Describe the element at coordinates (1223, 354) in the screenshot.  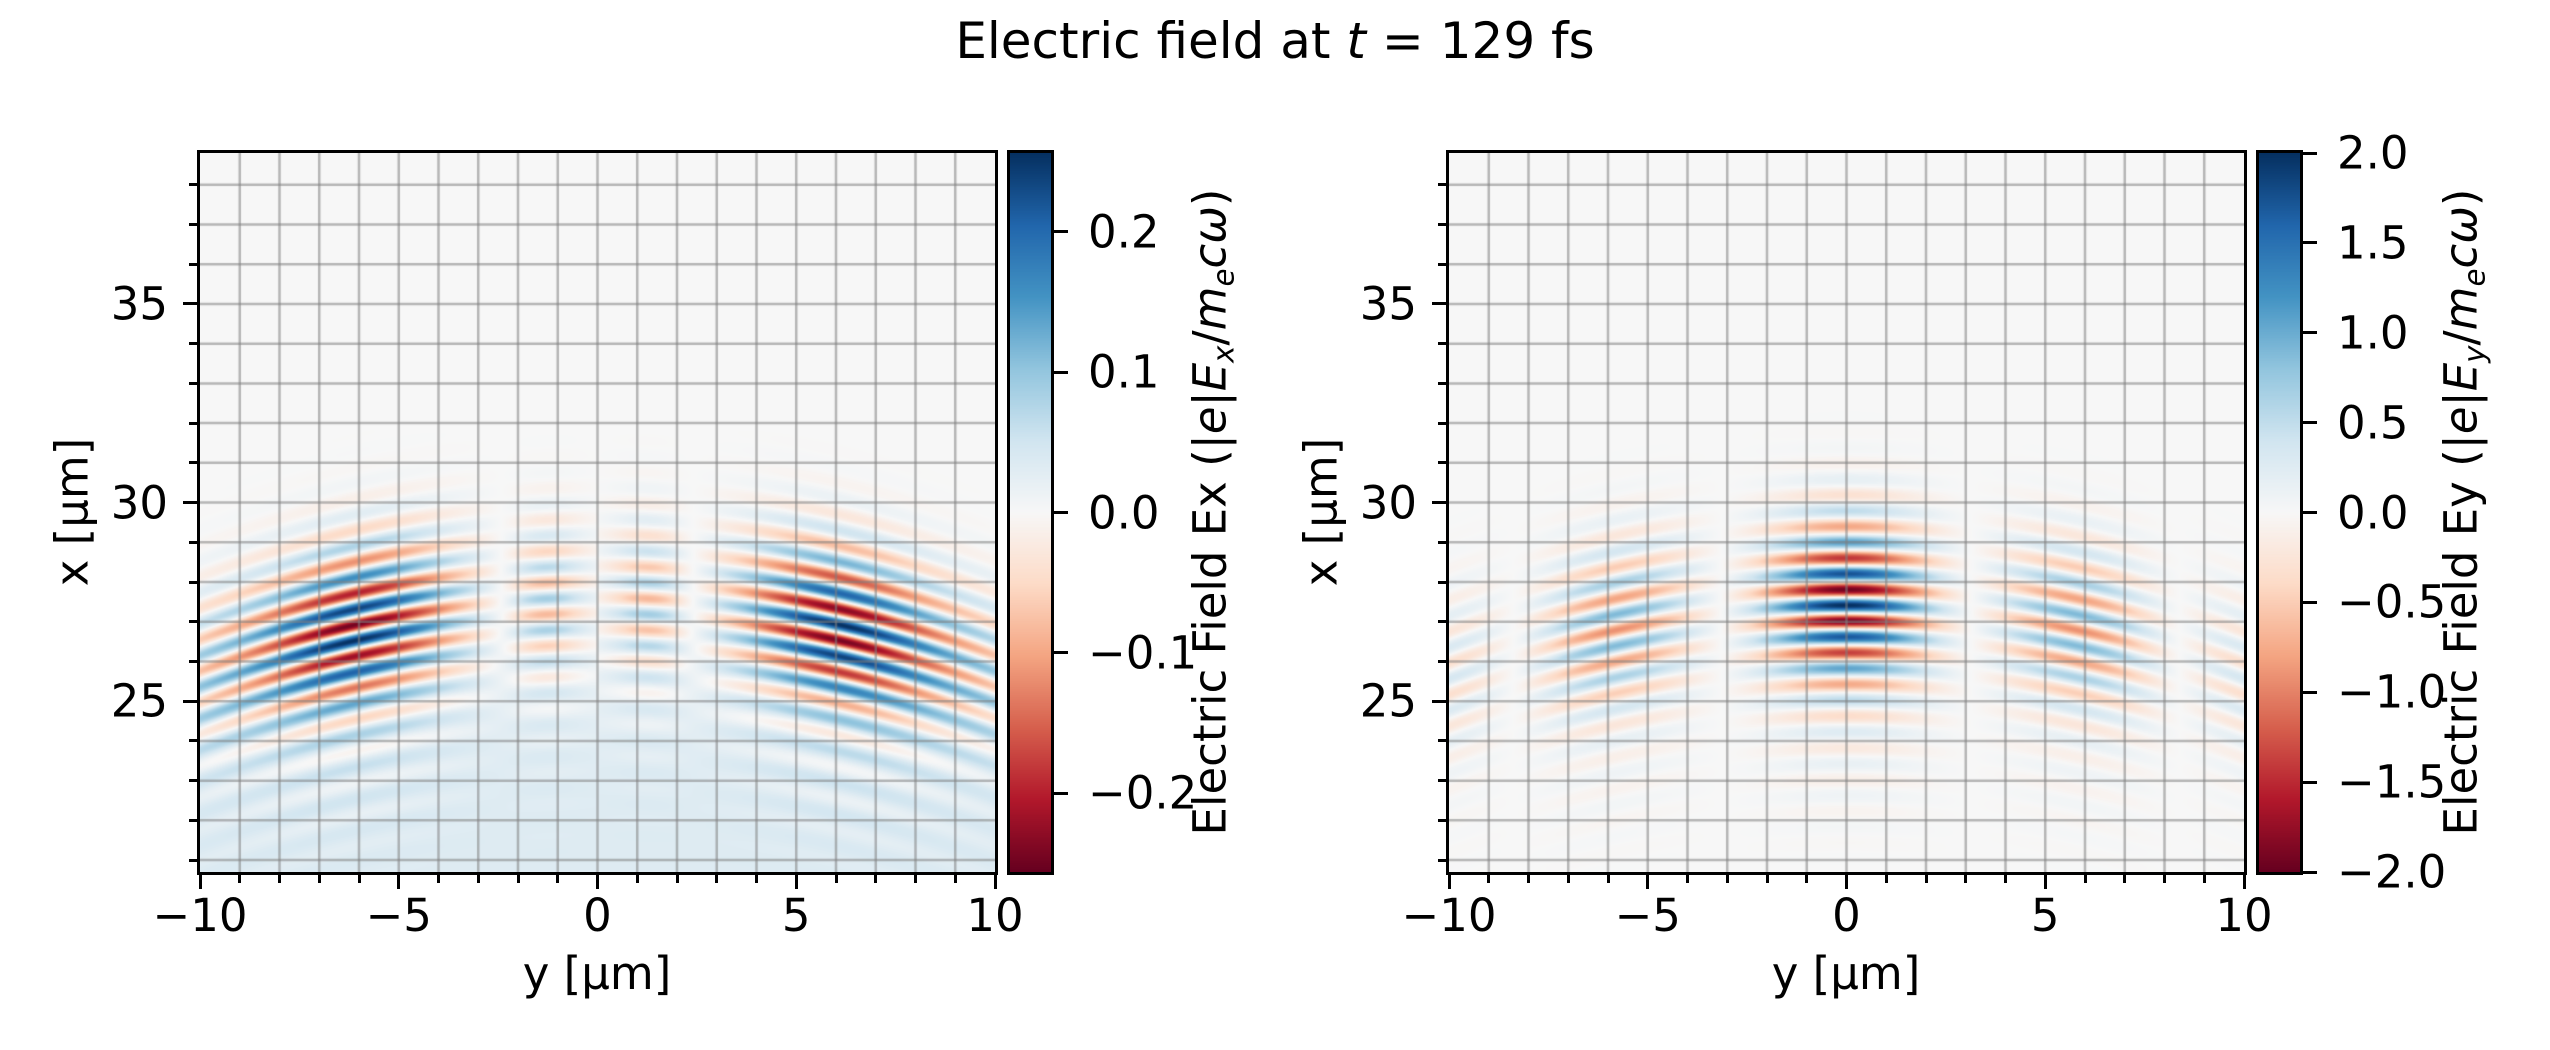
I see `text-segment: x` at that location.